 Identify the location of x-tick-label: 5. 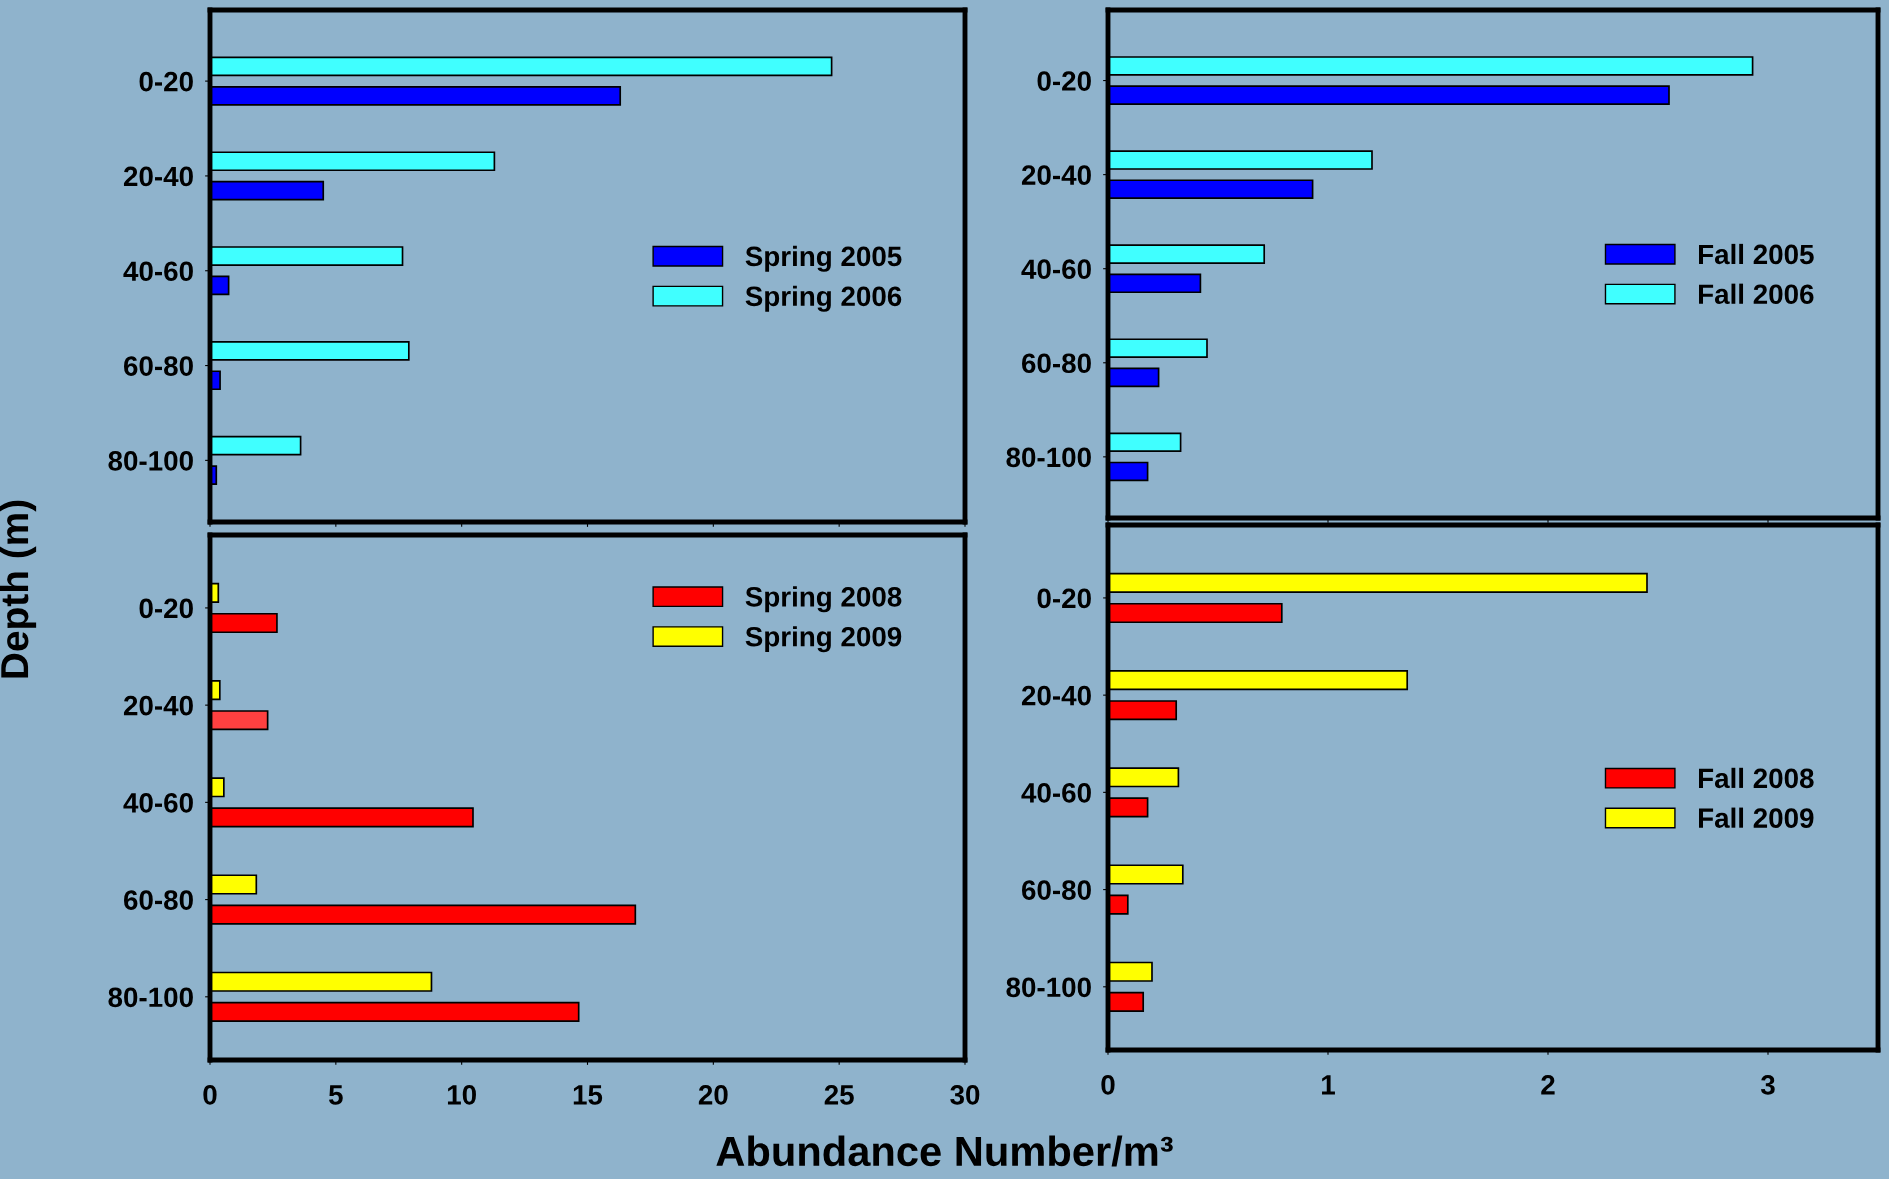
(335, 1095).